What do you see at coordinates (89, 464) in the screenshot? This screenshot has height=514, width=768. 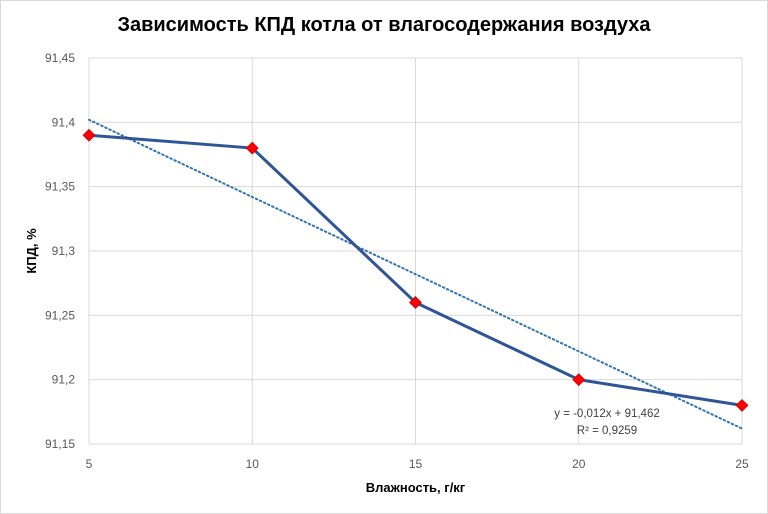 I see `x-tick-label: 5` at bounding box center [89, 464].